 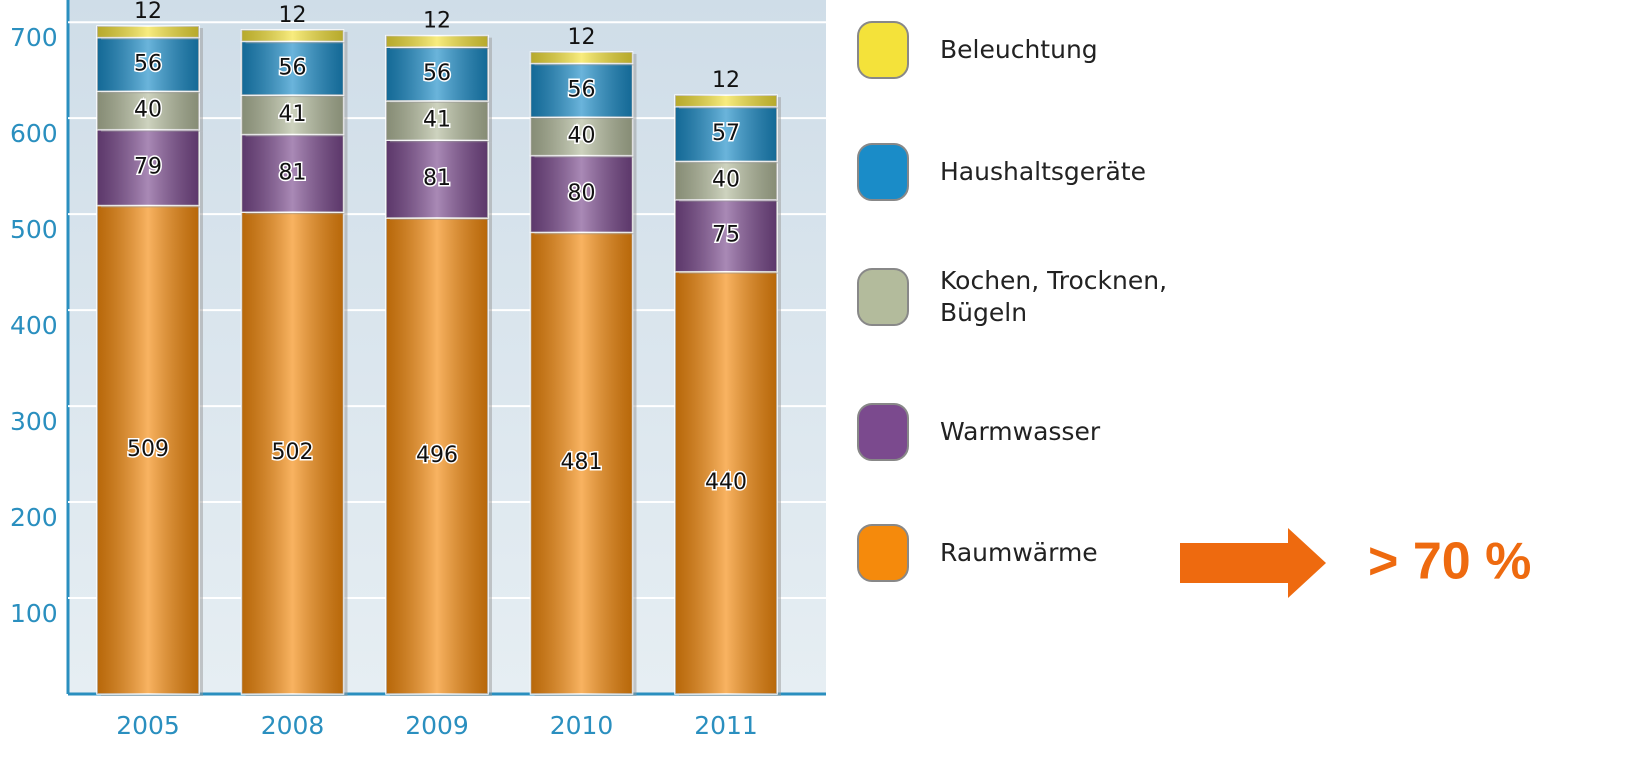 I want to click on data-label: 496, so click(x=437, y=455).